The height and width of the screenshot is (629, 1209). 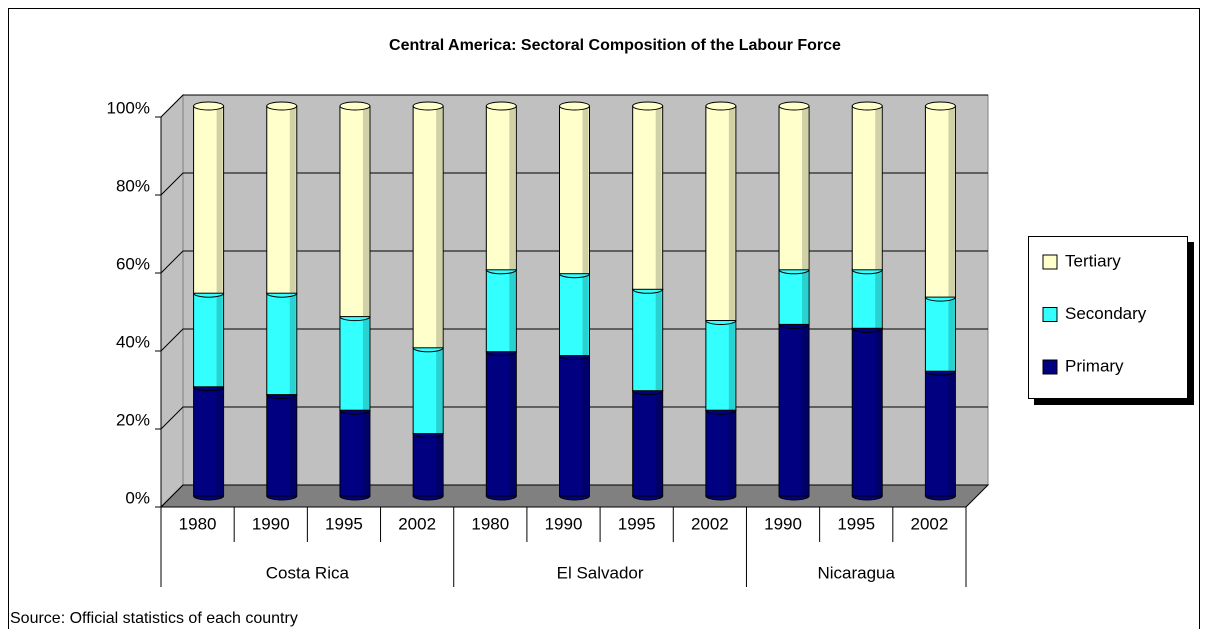 What do you see at coordinates (133, 341) in the screenshot?
I see `y-tick-label: 40%` at bounding box center [133, 341].